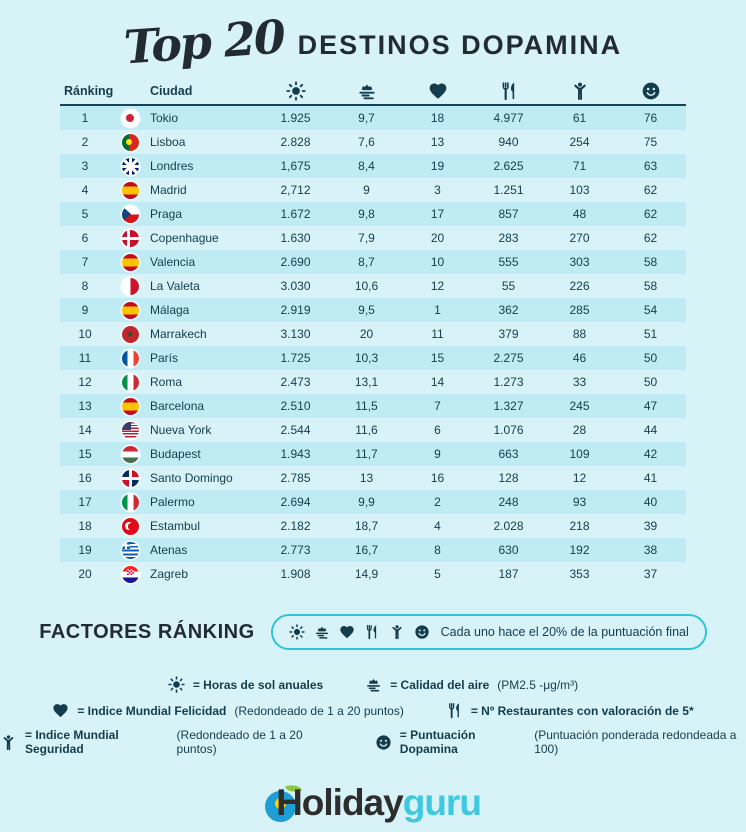  What do you see at coordinates (169, 550) in the screenshot?
I see `cell-city: Atenas` at bounding box center [169, 550].